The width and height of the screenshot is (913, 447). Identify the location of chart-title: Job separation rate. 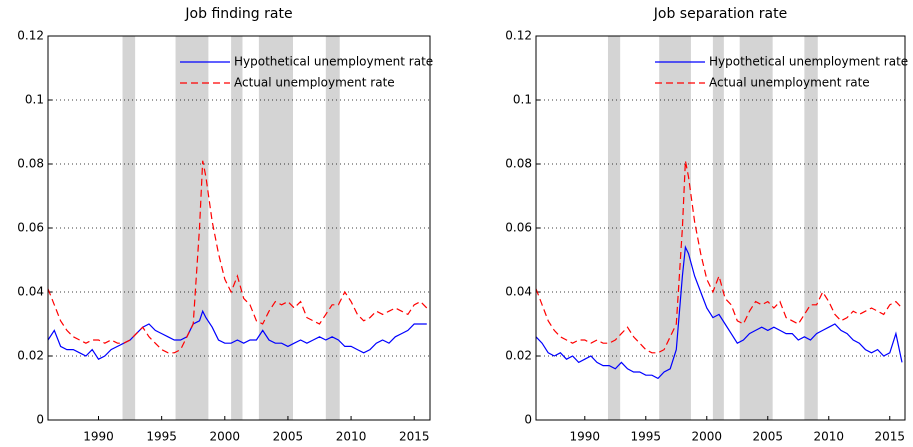
(720, 14).